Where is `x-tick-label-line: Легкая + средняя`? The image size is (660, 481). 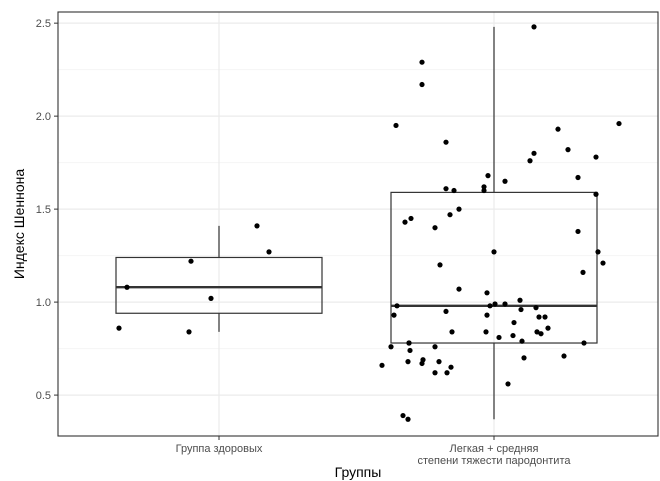
x-tick-label-line: Легкая + средняя is located at coordinates (494, 449).